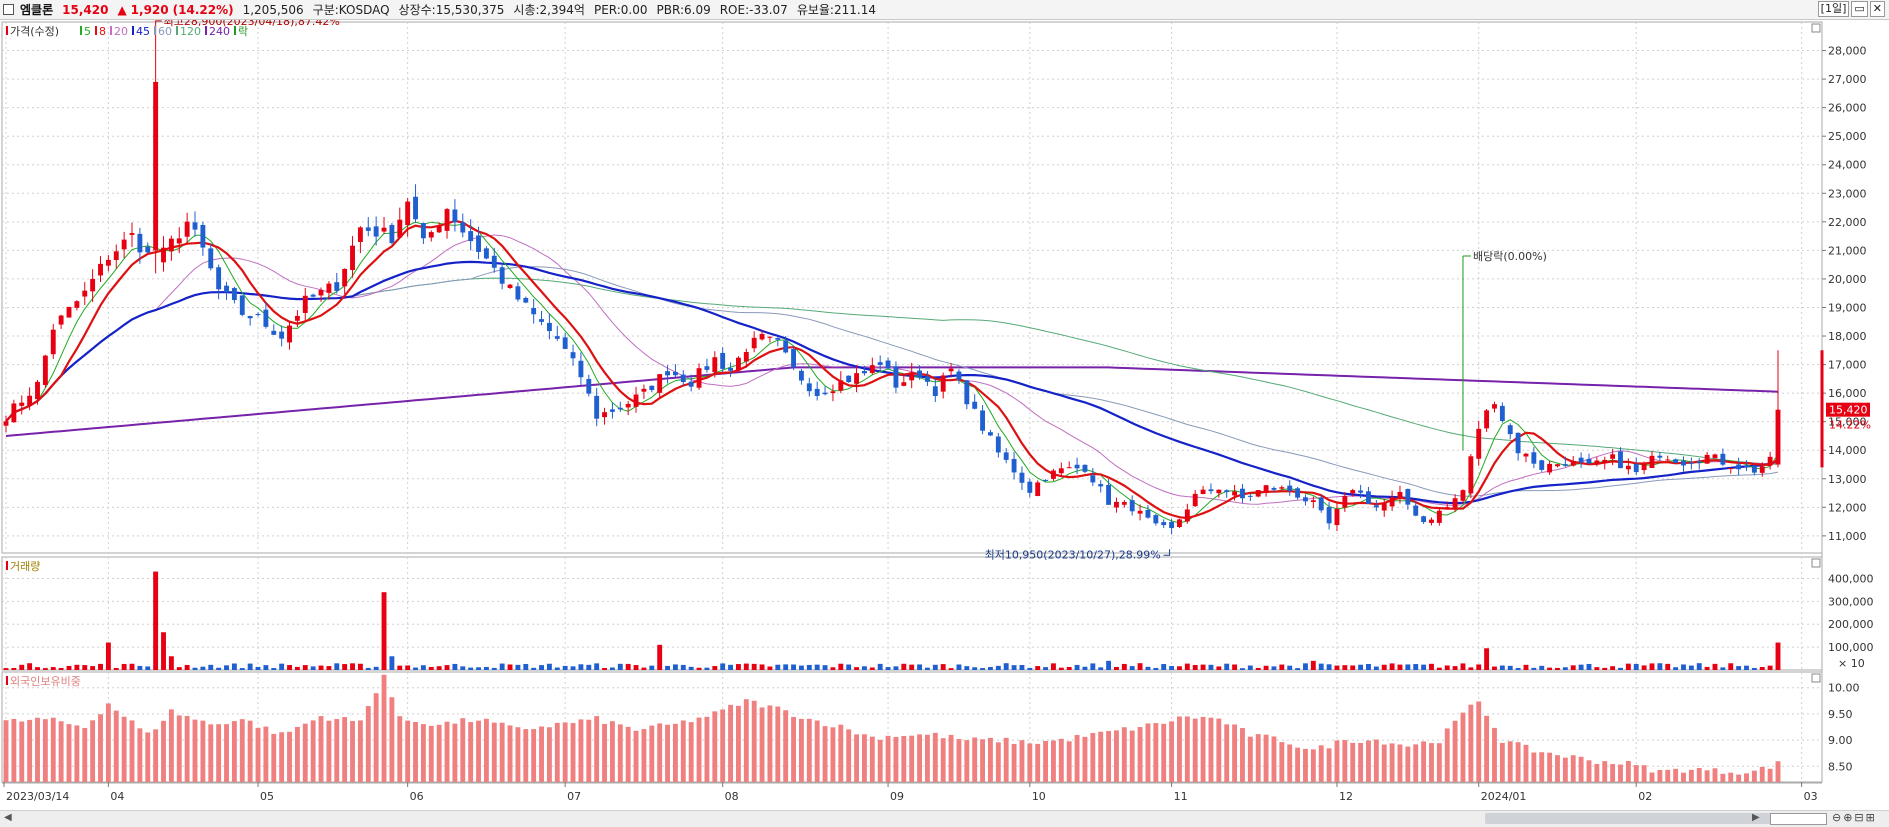 The height and width of the screenshot is (827, 1889). I want to click on chart-scrollbar: ◀ ▶ ⊖⊕⊟⊞, so click(944, 818).